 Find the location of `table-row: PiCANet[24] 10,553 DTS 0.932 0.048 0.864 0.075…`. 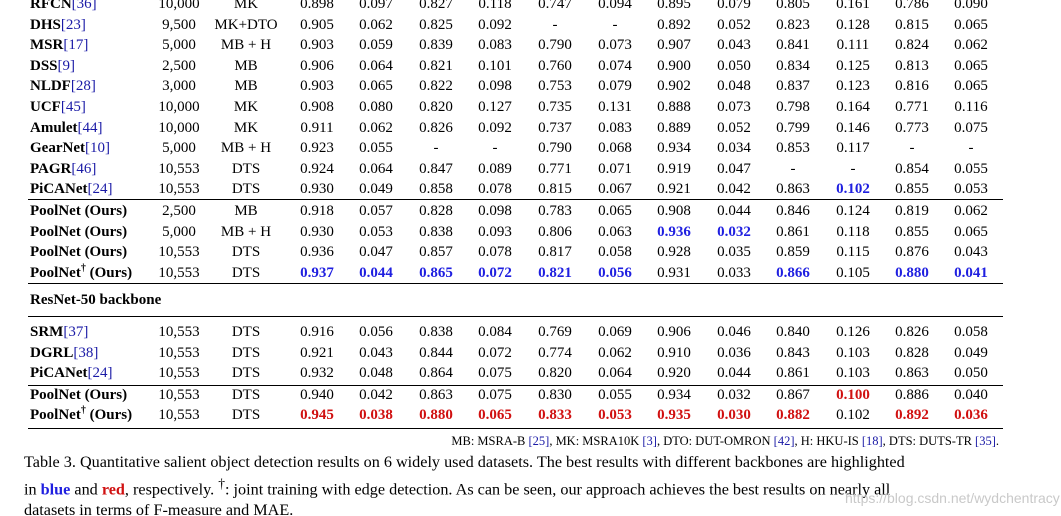

table-row: PiCANet[24] 10,553 DTS 0.932 0.048 0.864 0.075… is located at coordinates (515, 373).